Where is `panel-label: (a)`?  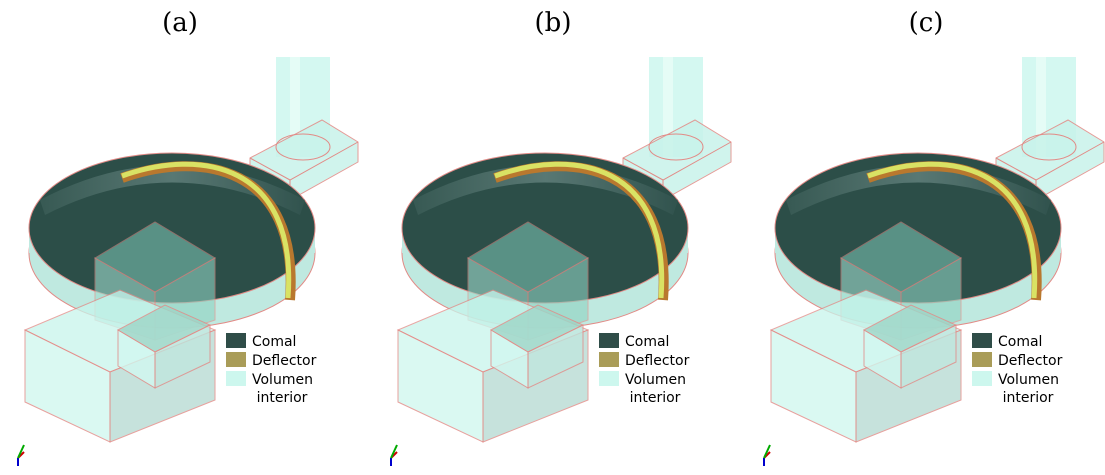
panel-label: (a) is located at coordinates (180, 23).